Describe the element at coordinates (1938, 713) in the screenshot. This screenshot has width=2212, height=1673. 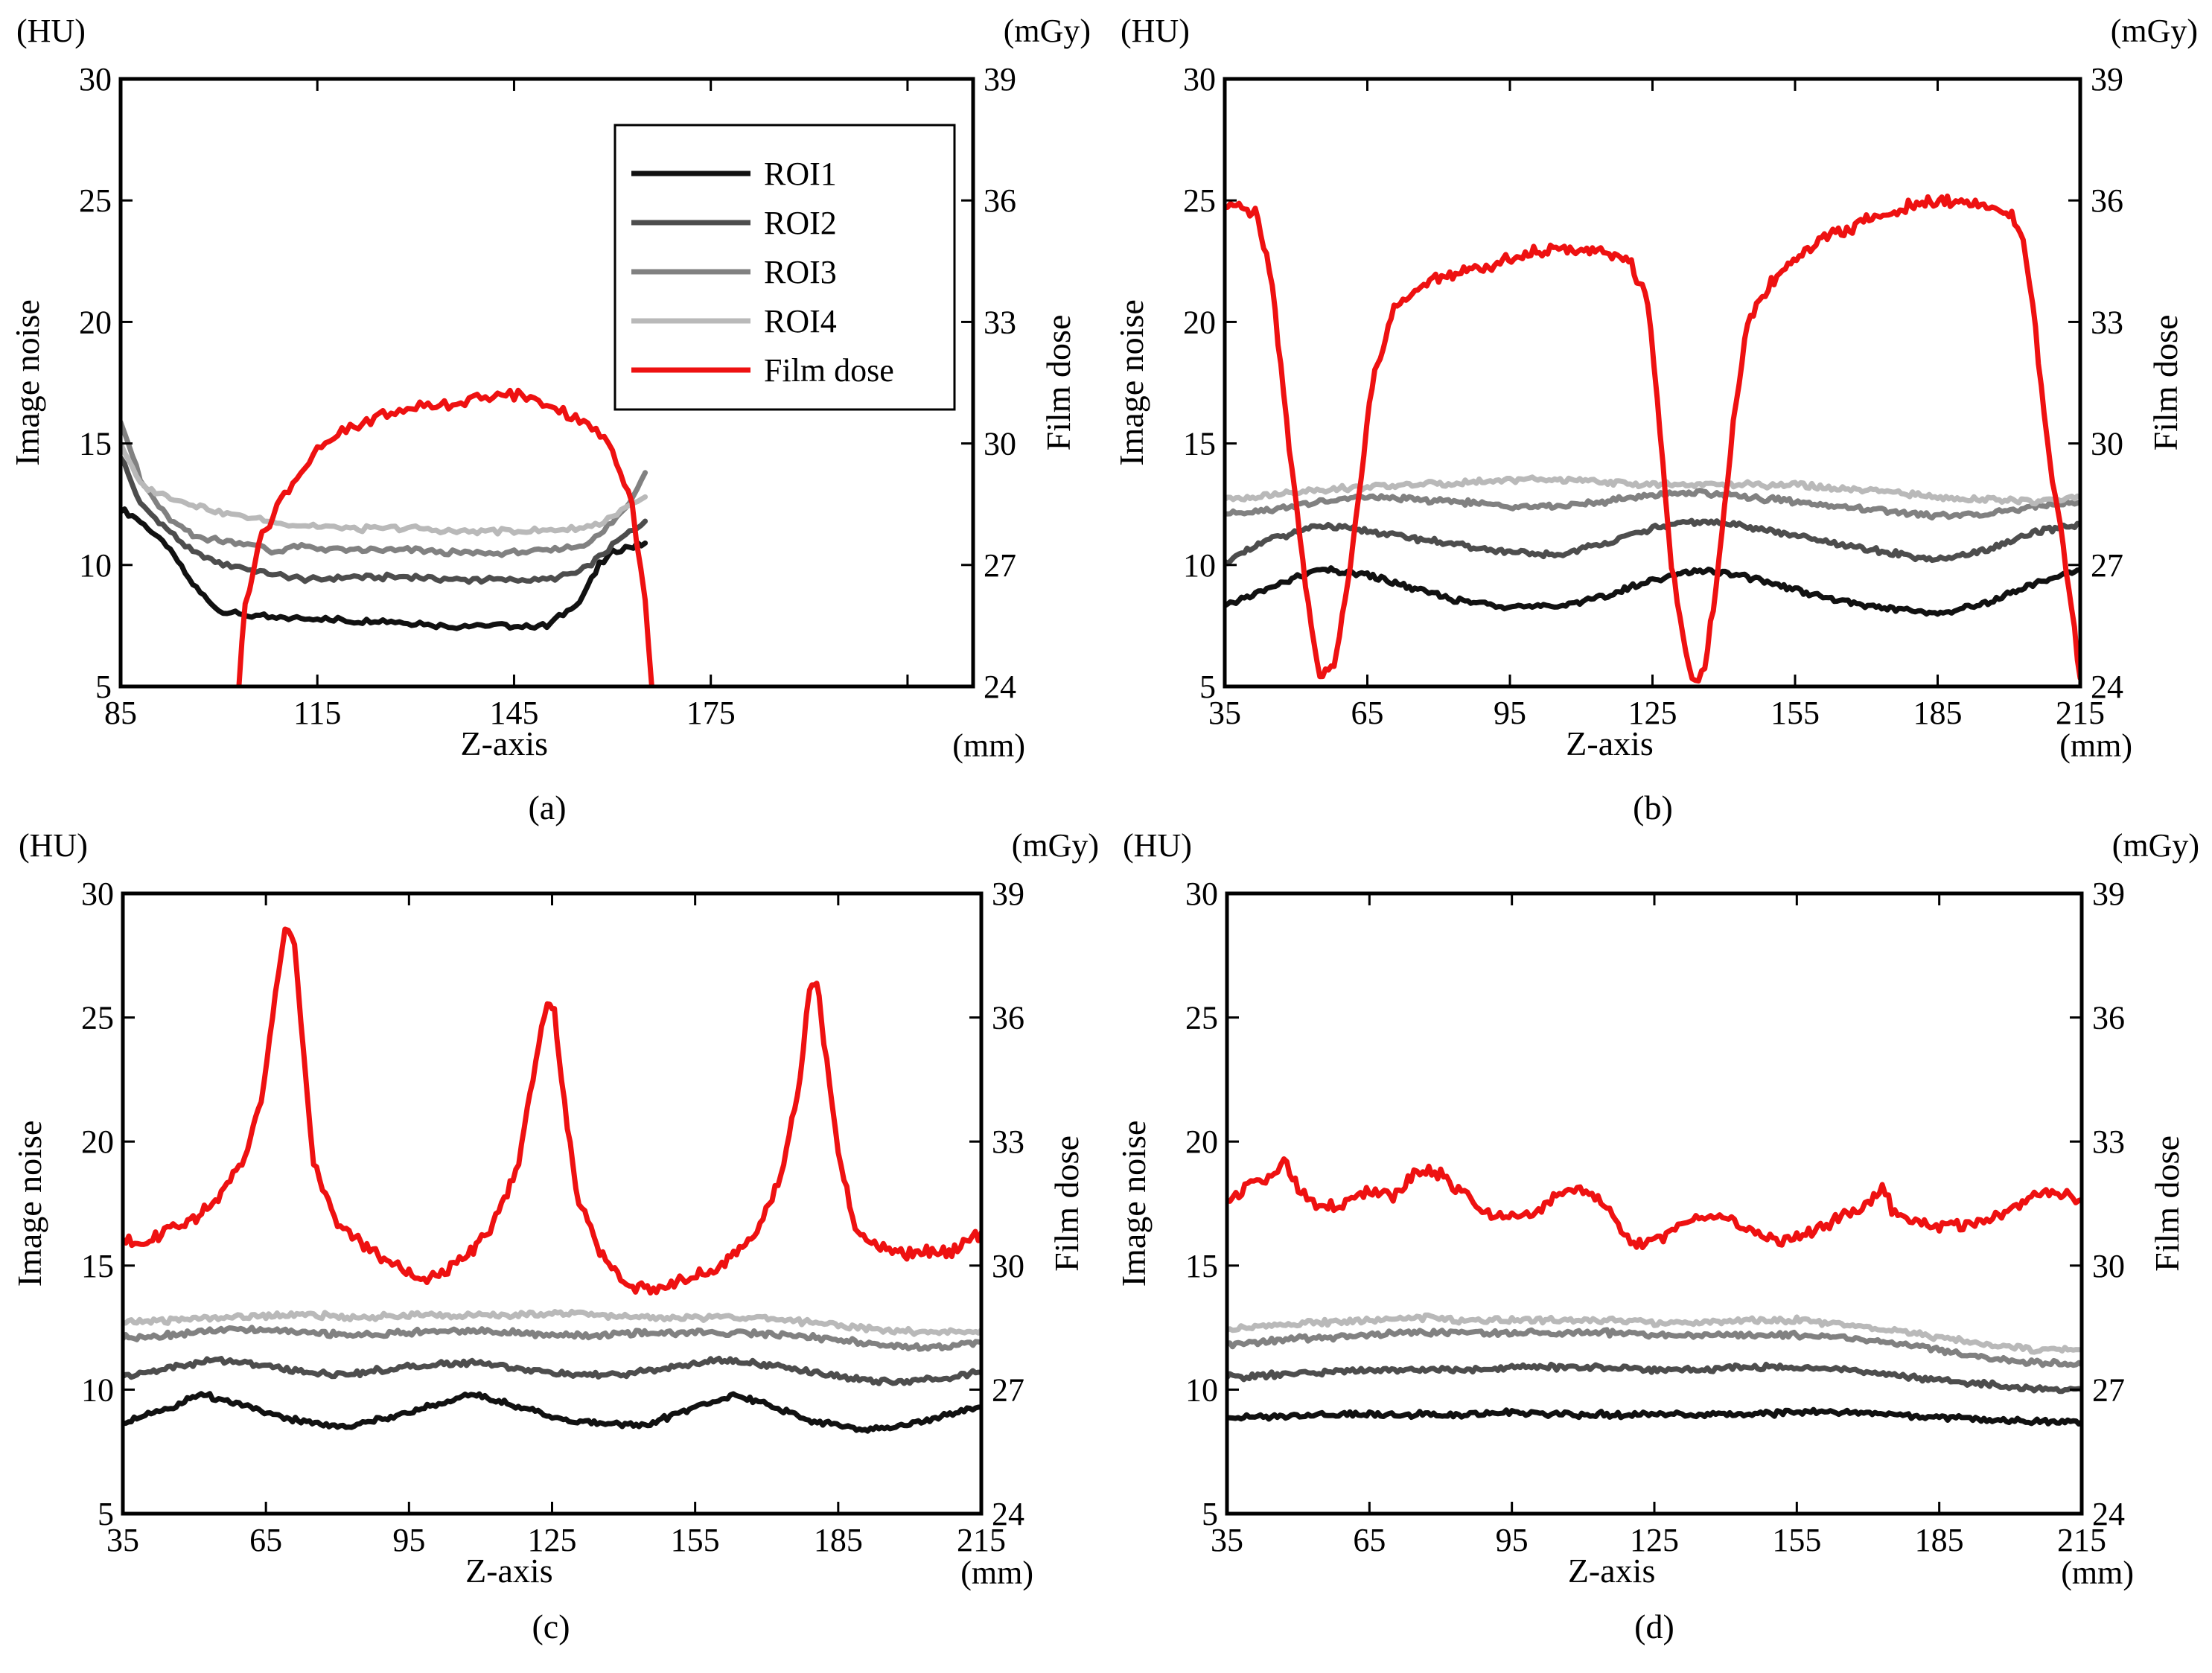
I see `x-tick-label: 185` at that location.